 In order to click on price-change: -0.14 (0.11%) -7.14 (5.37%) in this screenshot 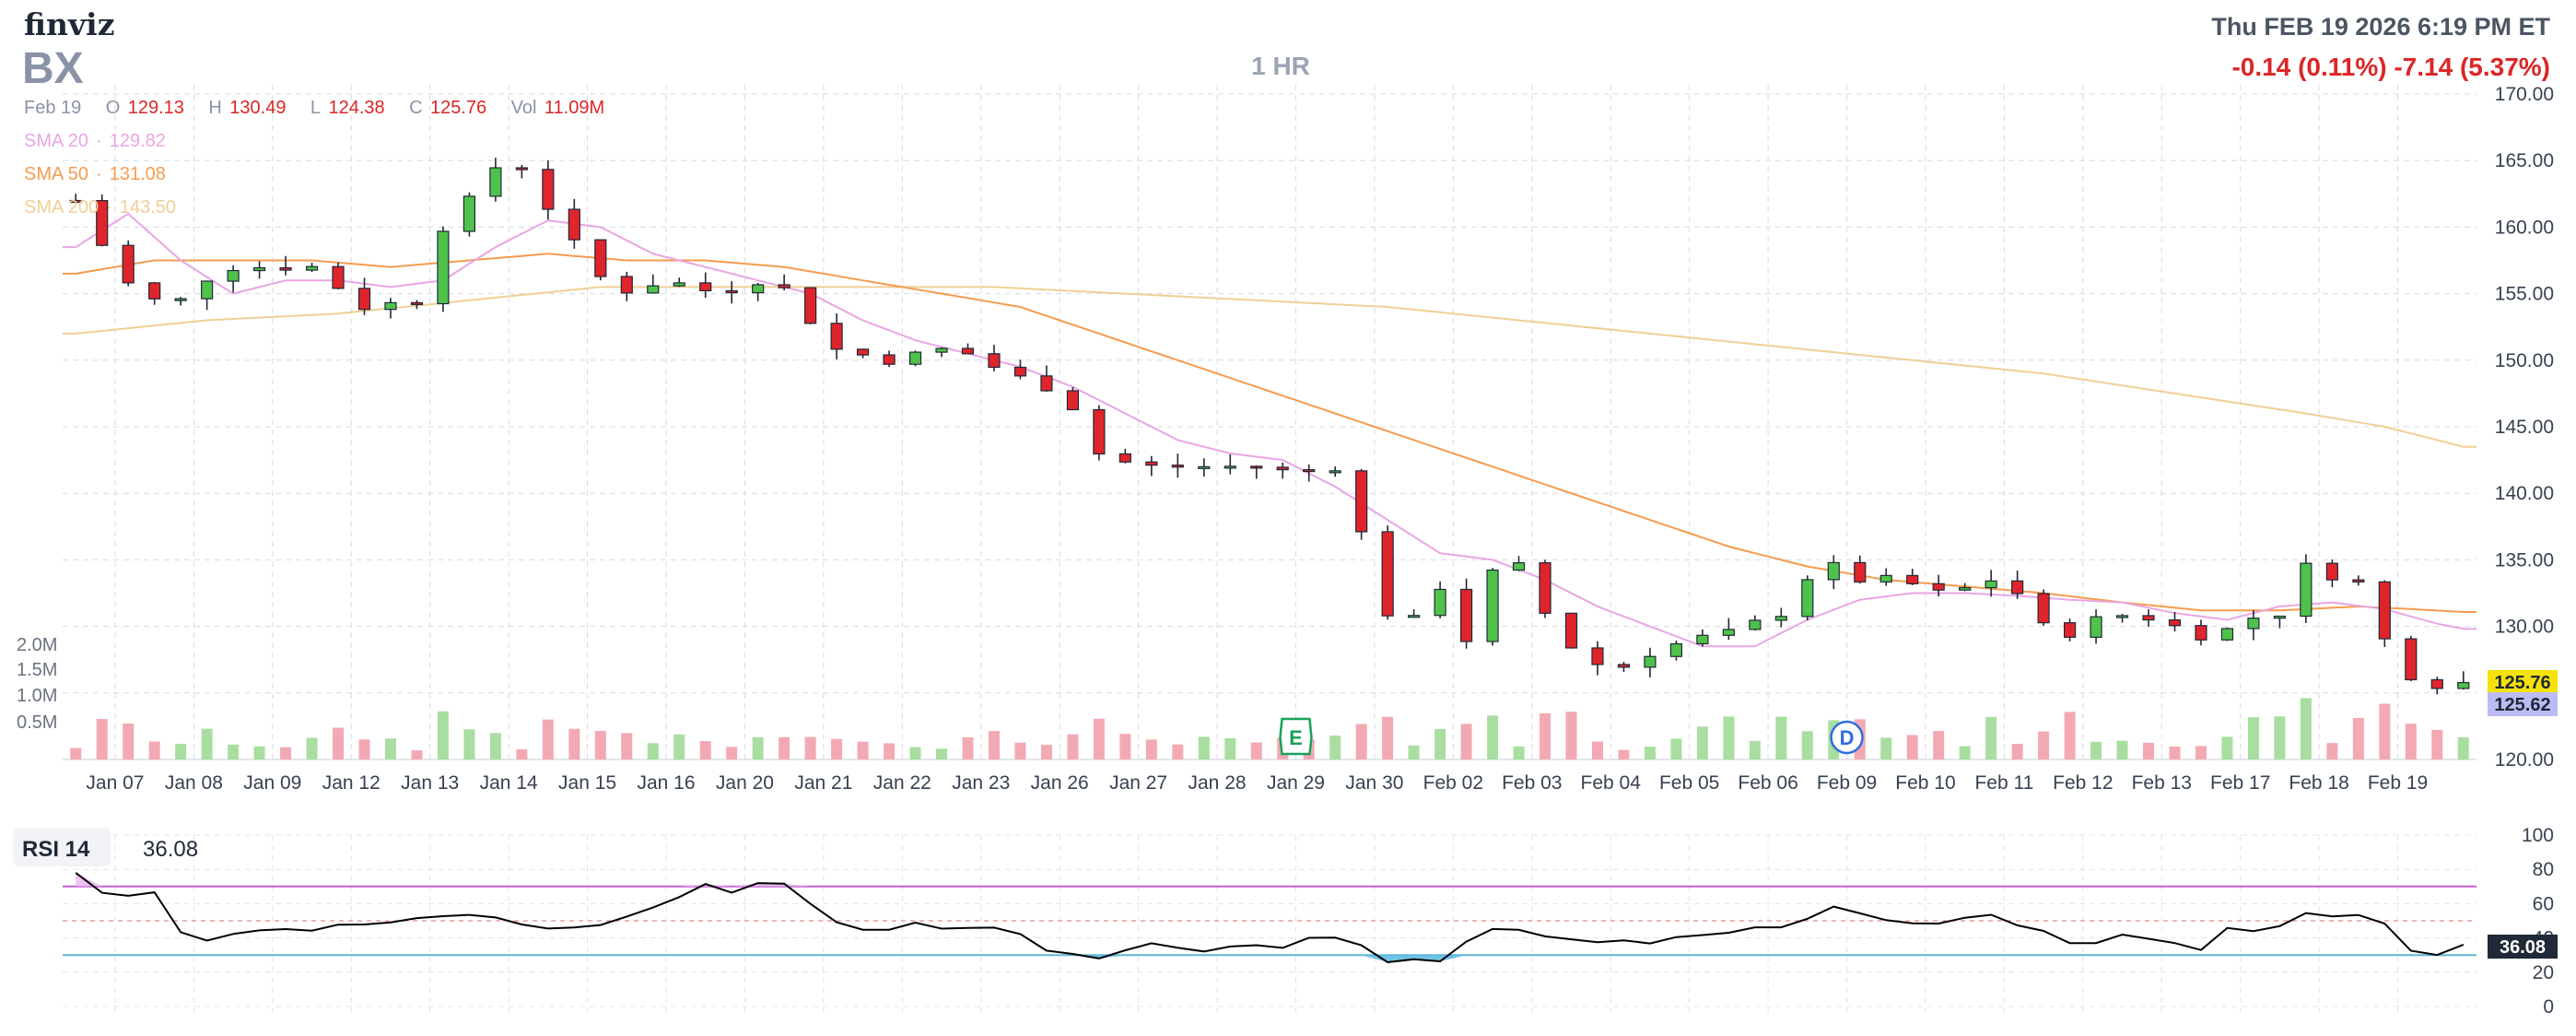, I will do `click(2390, 67)`.